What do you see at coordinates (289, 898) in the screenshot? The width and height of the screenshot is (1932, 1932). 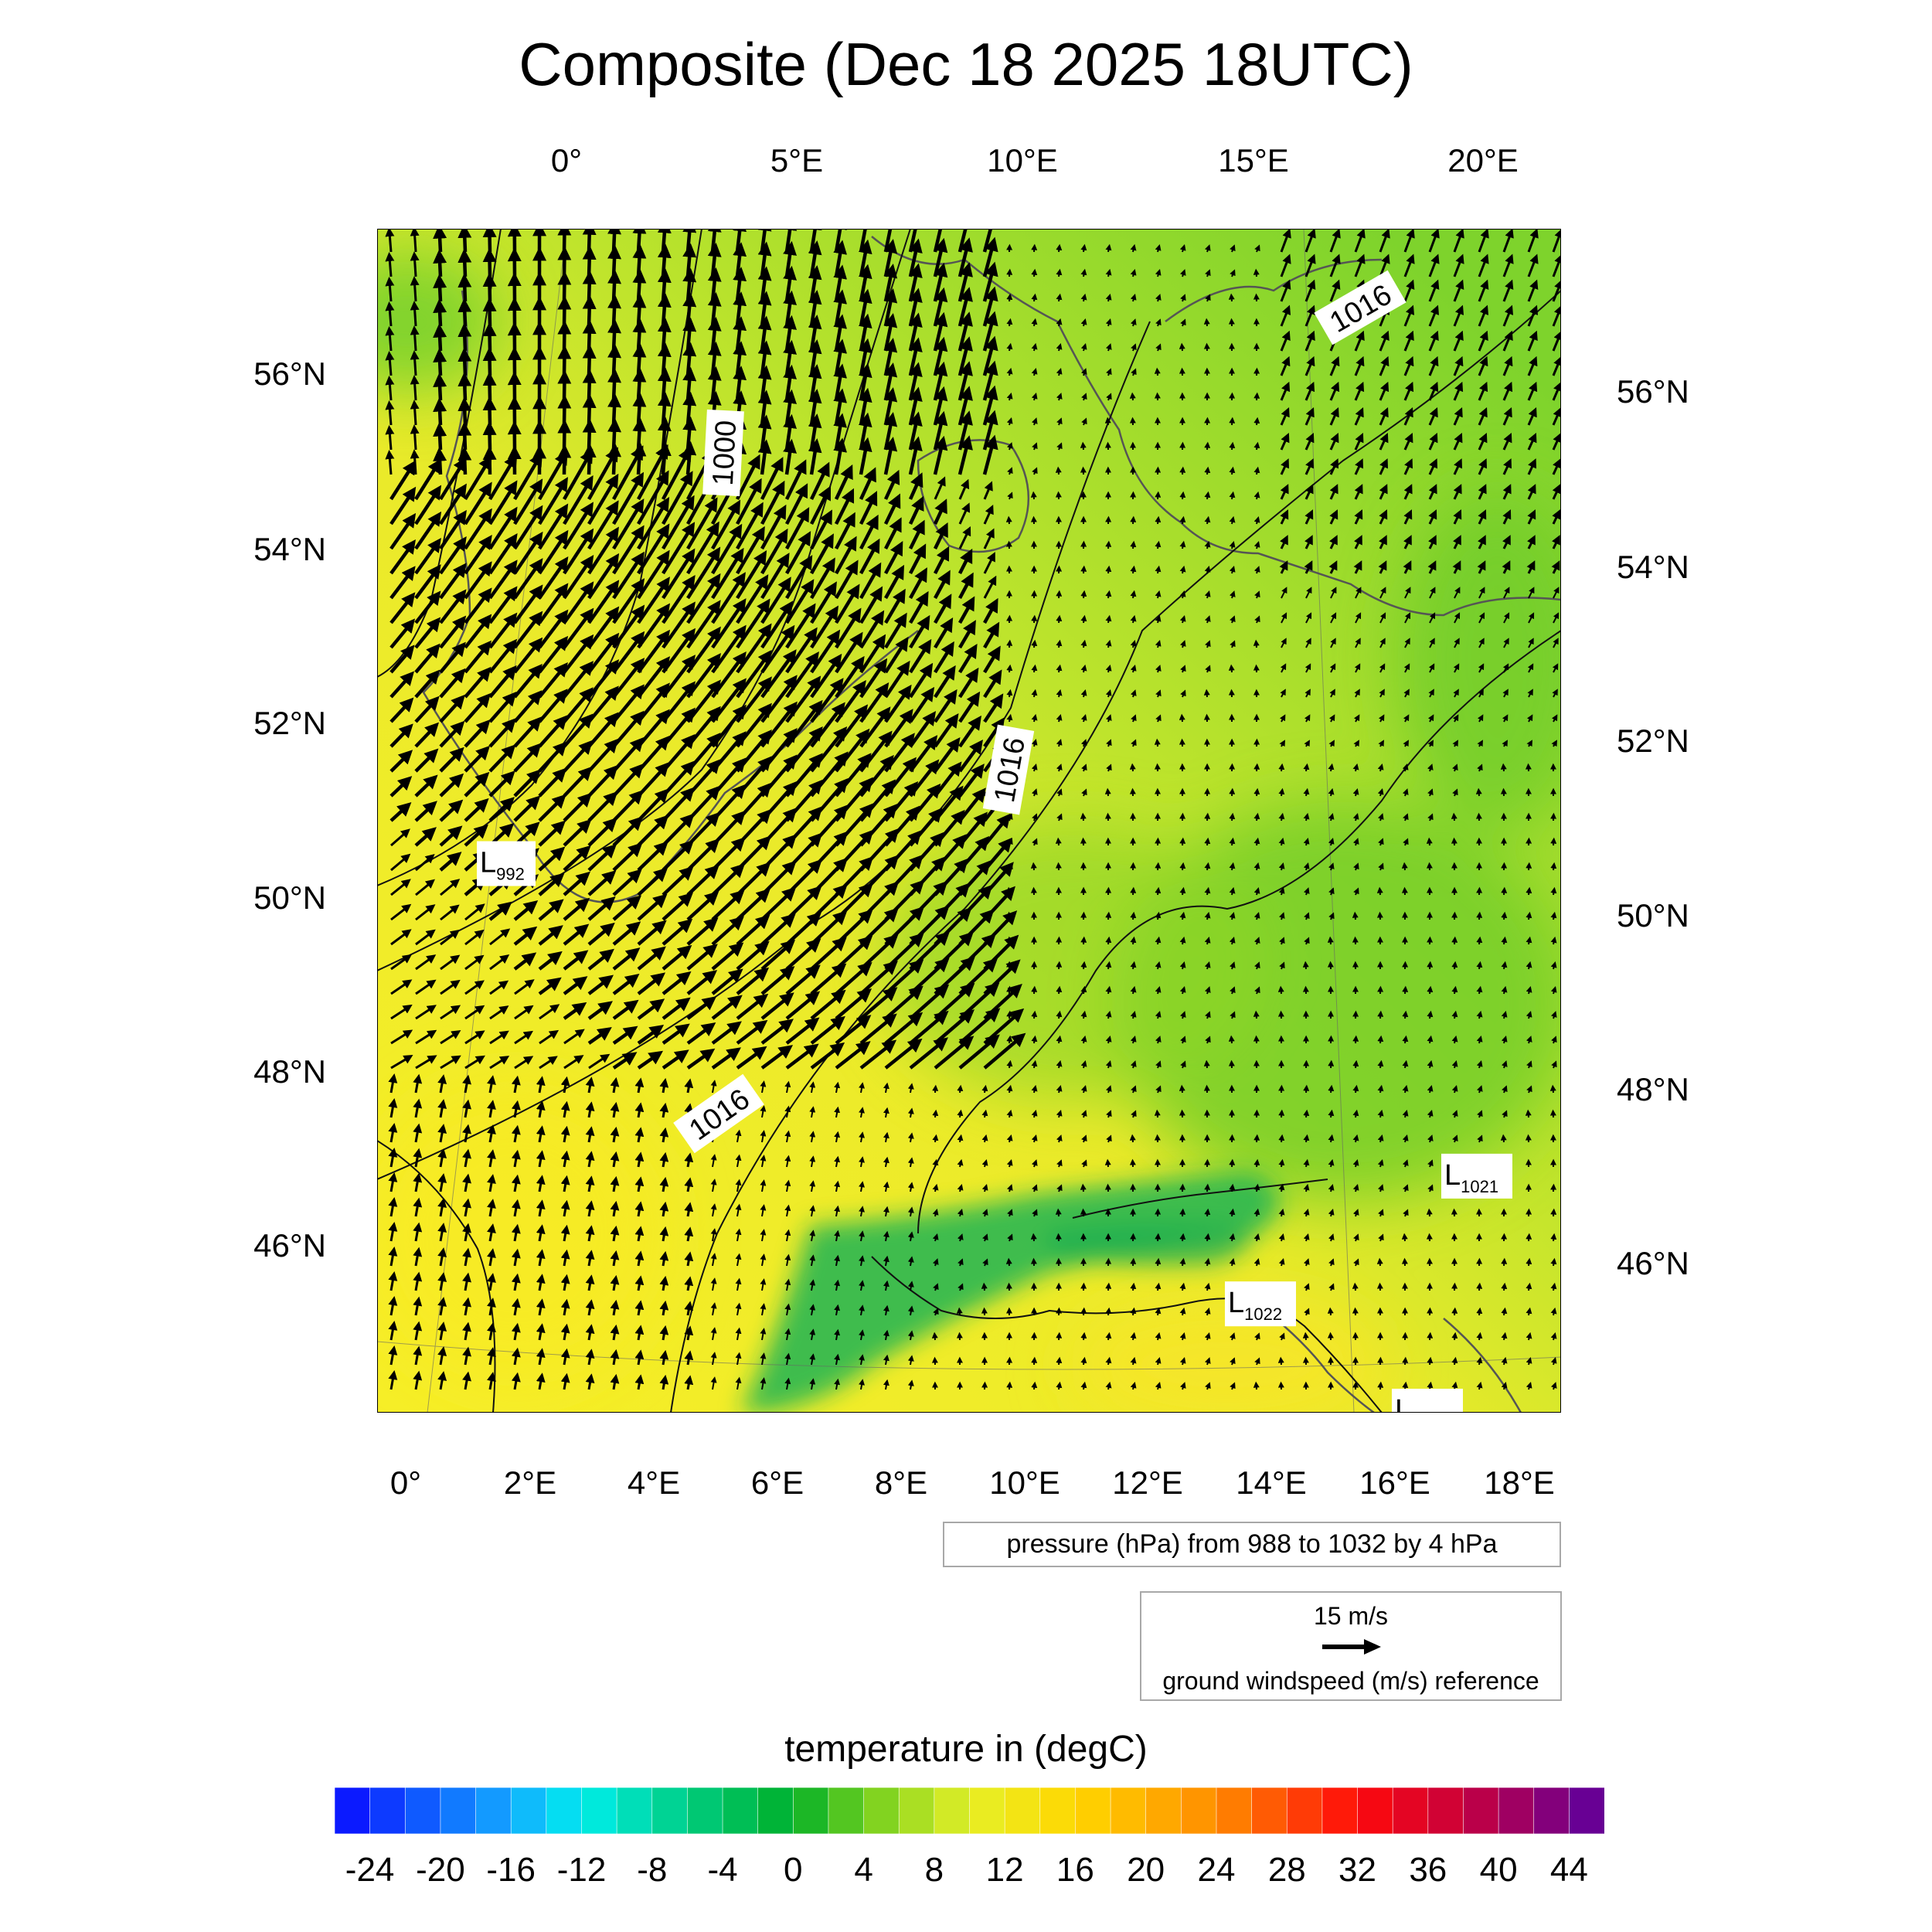 I see `left-lat-label: 50°N` at bounding box center [289, 898].